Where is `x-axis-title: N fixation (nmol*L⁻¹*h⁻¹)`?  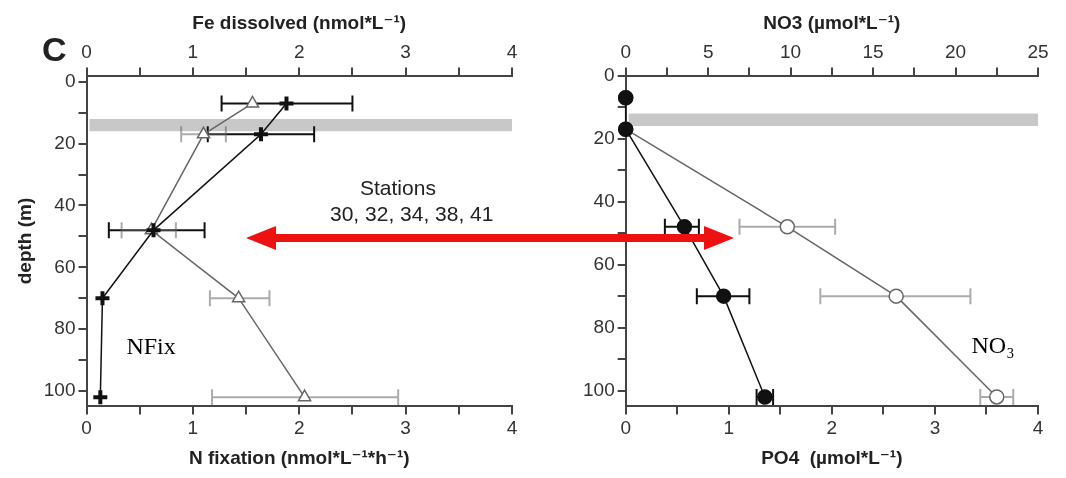
x-axis-title: N fixation (nmol*L⁻¹*h⁻¹) is located at coordinates (299, 457).